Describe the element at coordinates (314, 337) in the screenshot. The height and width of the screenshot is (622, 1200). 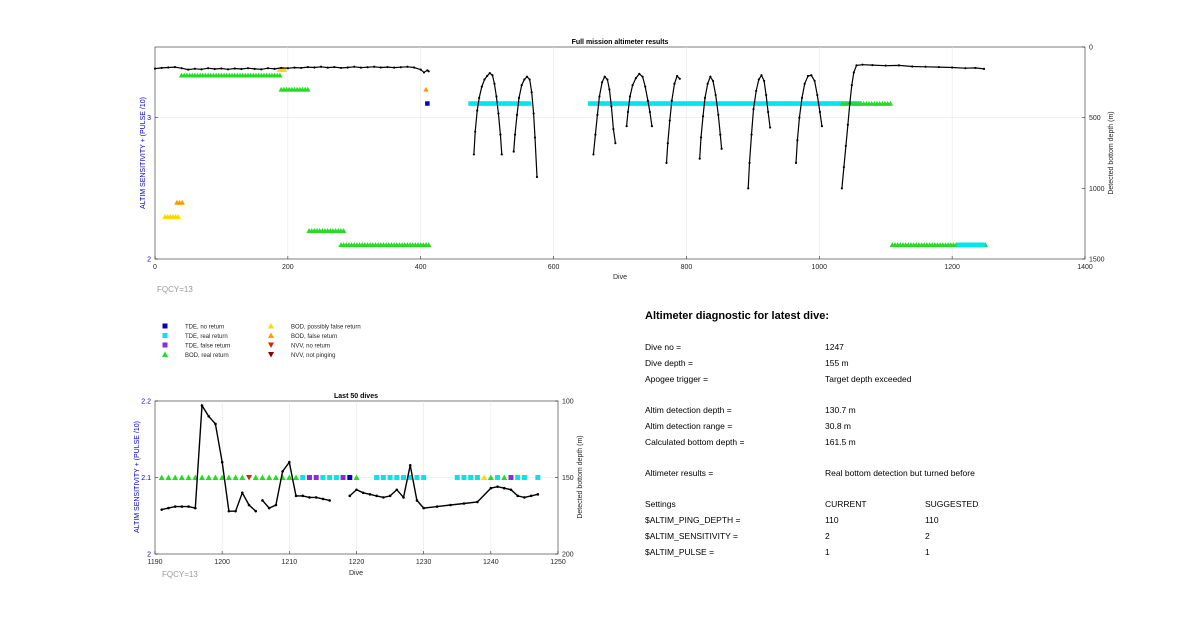
I see `legend-label: BOD, false return` at that location.